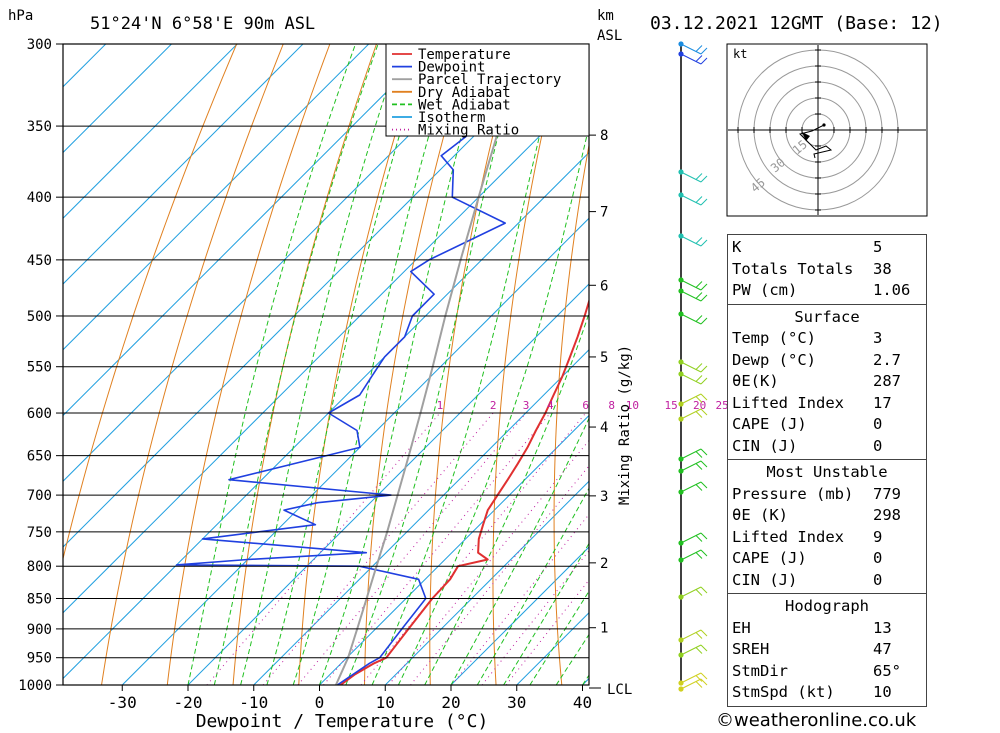  What do you see at coordinates (619, 690) in the screenshot?
I see `lcl-label: LCL` at bounding box center [619, 690].